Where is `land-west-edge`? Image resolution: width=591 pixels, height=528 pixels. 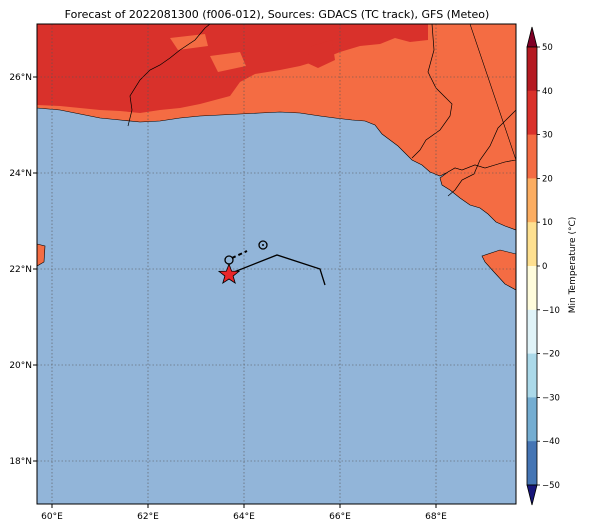
land-west-edge is located at coordinates (41, 255).